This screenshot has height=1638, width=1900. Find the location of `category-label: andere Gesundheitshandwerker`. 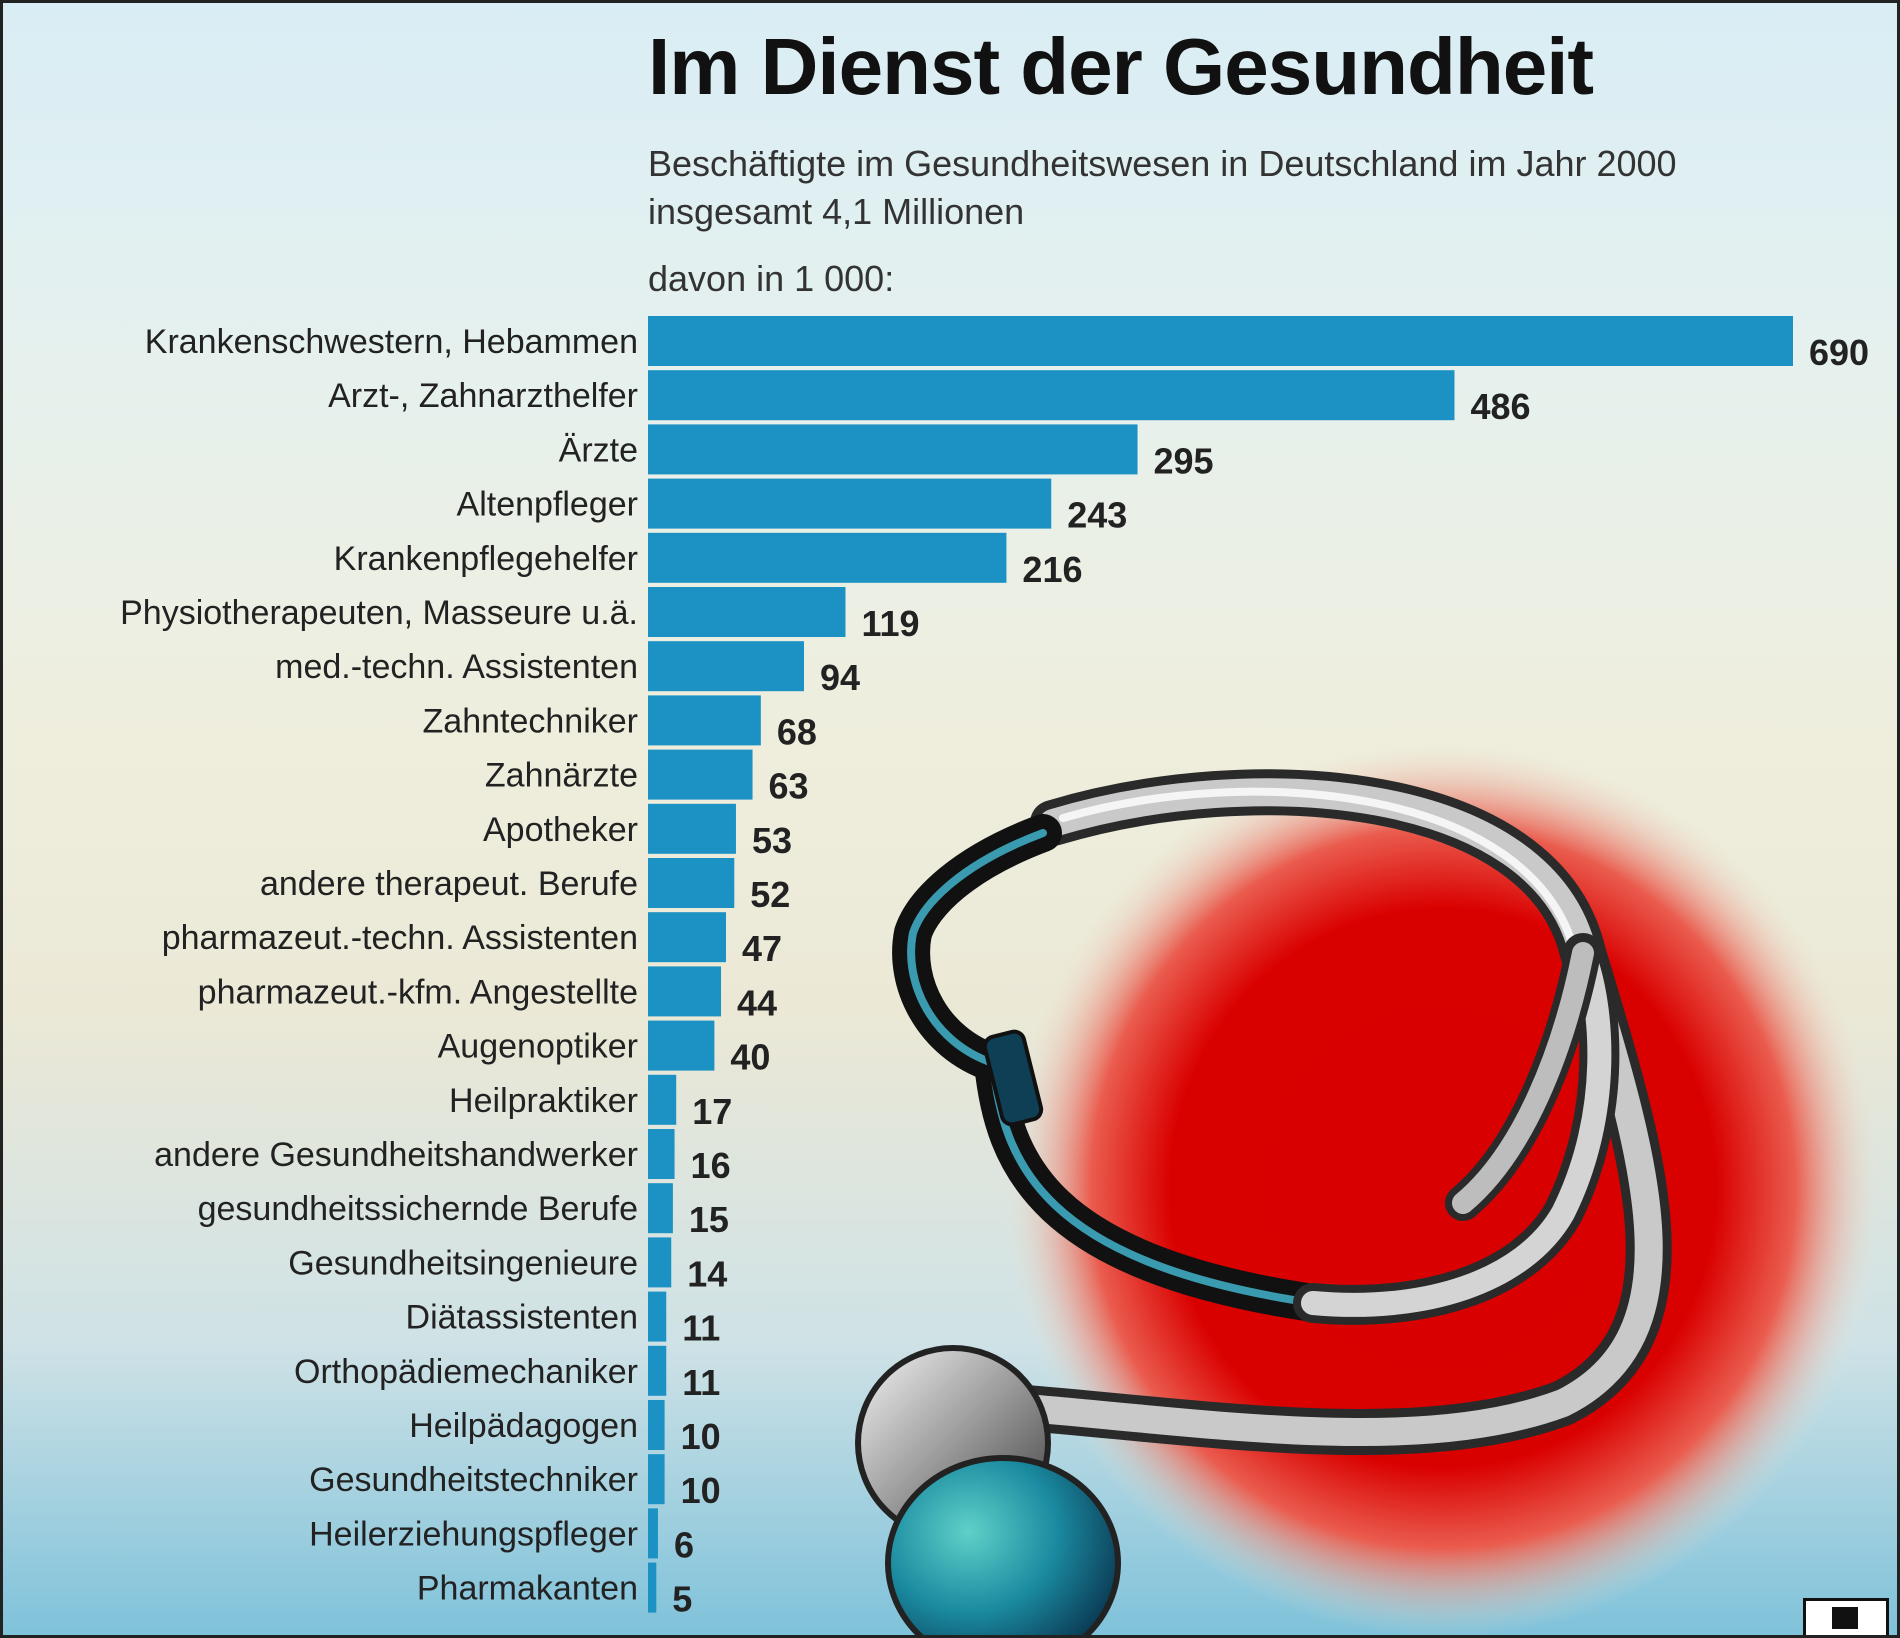

category-label: andere Gesundheitshandwerker is located at coordinates (396, 1155).